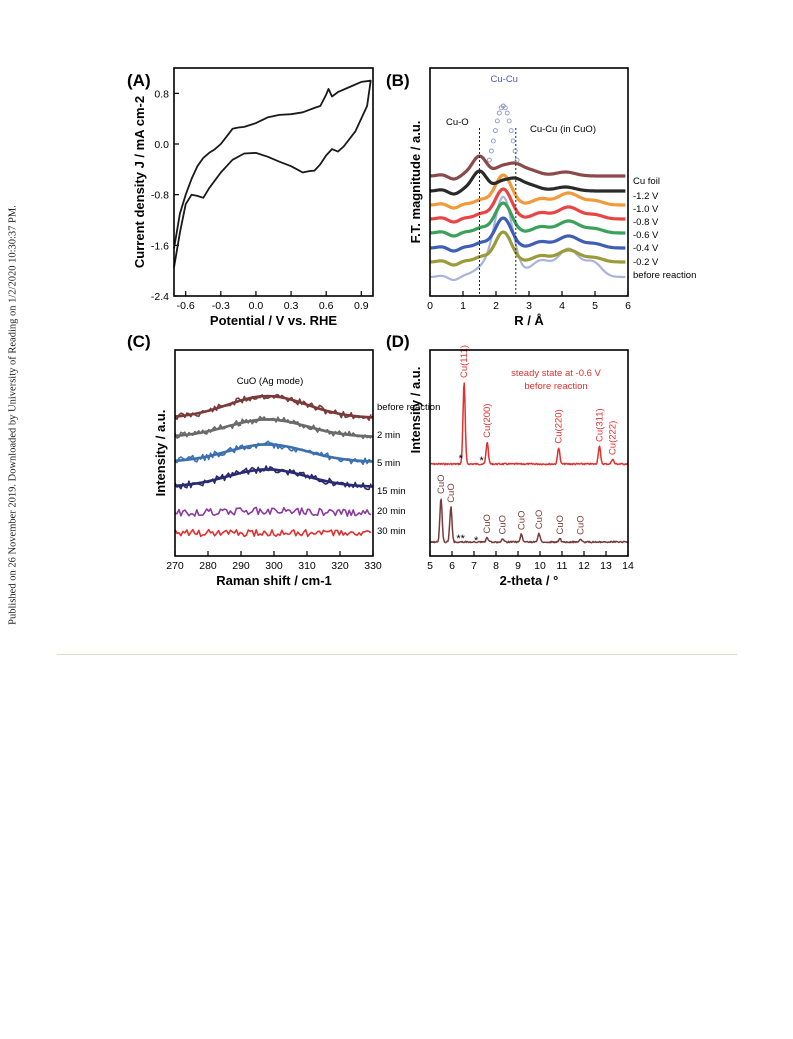 Image resolution: width=793 pixels, height=1039 pixels. I want to click on panel-d-xtick-label: 6, so click(452, 566).